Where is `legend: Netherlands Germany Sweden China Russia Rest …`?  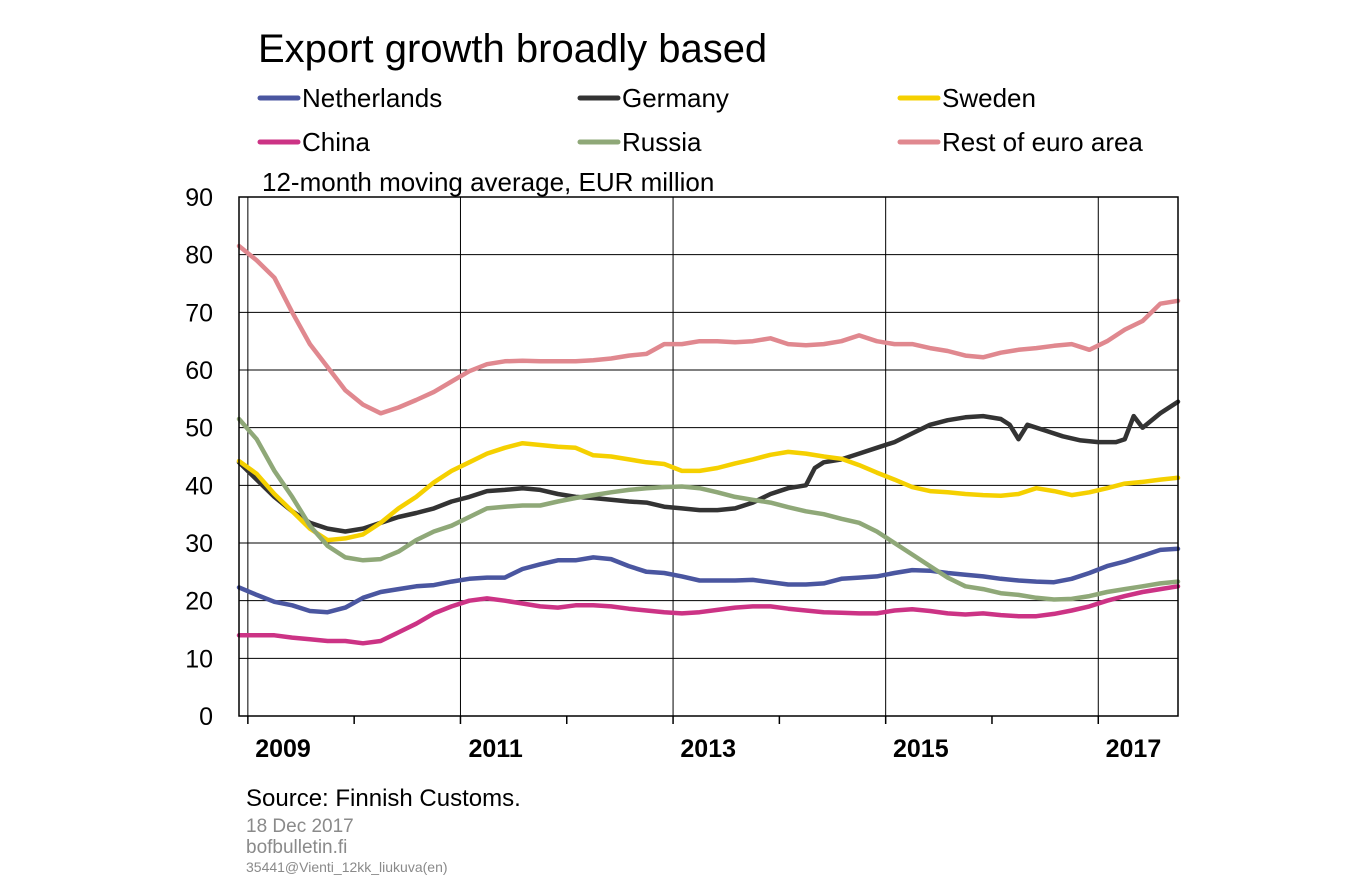
legend: Netherlands Germany Sweden China Russia Rest … is located at coordinates (700, 120).